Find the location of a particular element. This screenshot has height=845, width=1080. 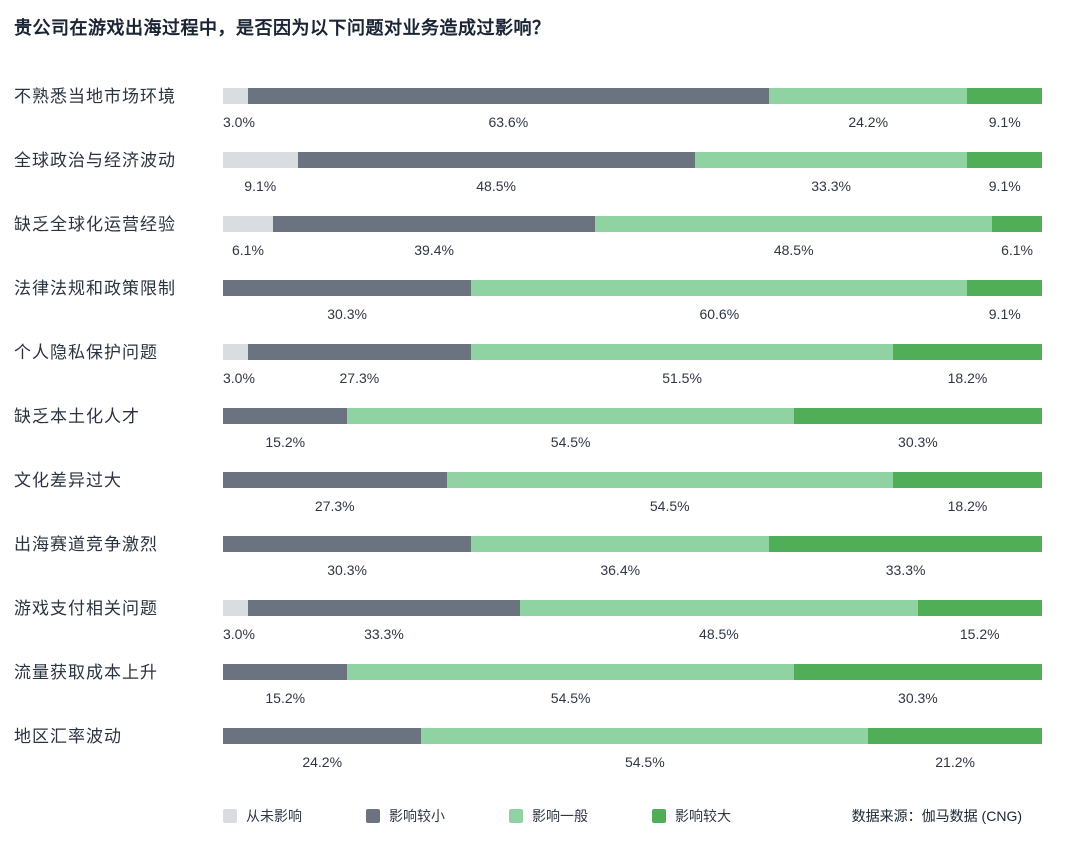

category-label: 缺乏全球化运营经验 is located at coordinates (95, 224).